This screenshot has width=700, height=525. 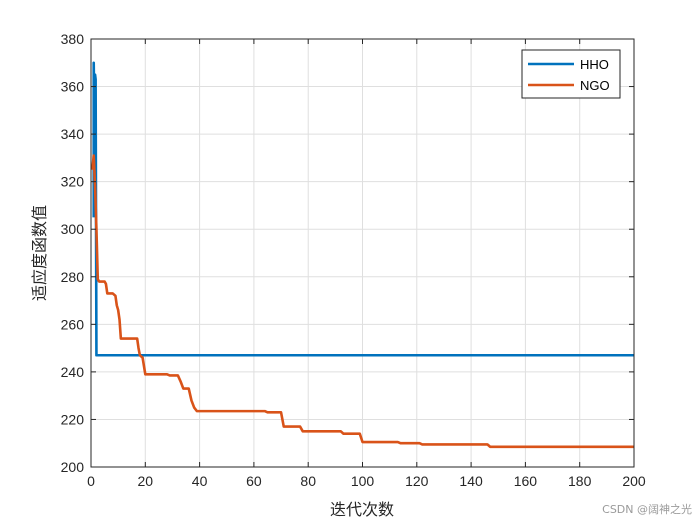 What do you see at coordinates (73, 324) in the screenshot?
I see `y-tick-label: 260` at bounding box center [73, 324].